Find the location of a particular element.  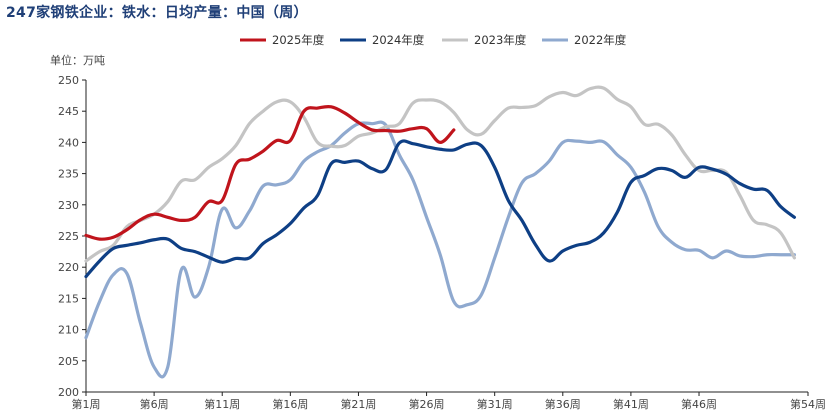

x-tick-label: 第41周 is located at coordinates (631, 404).